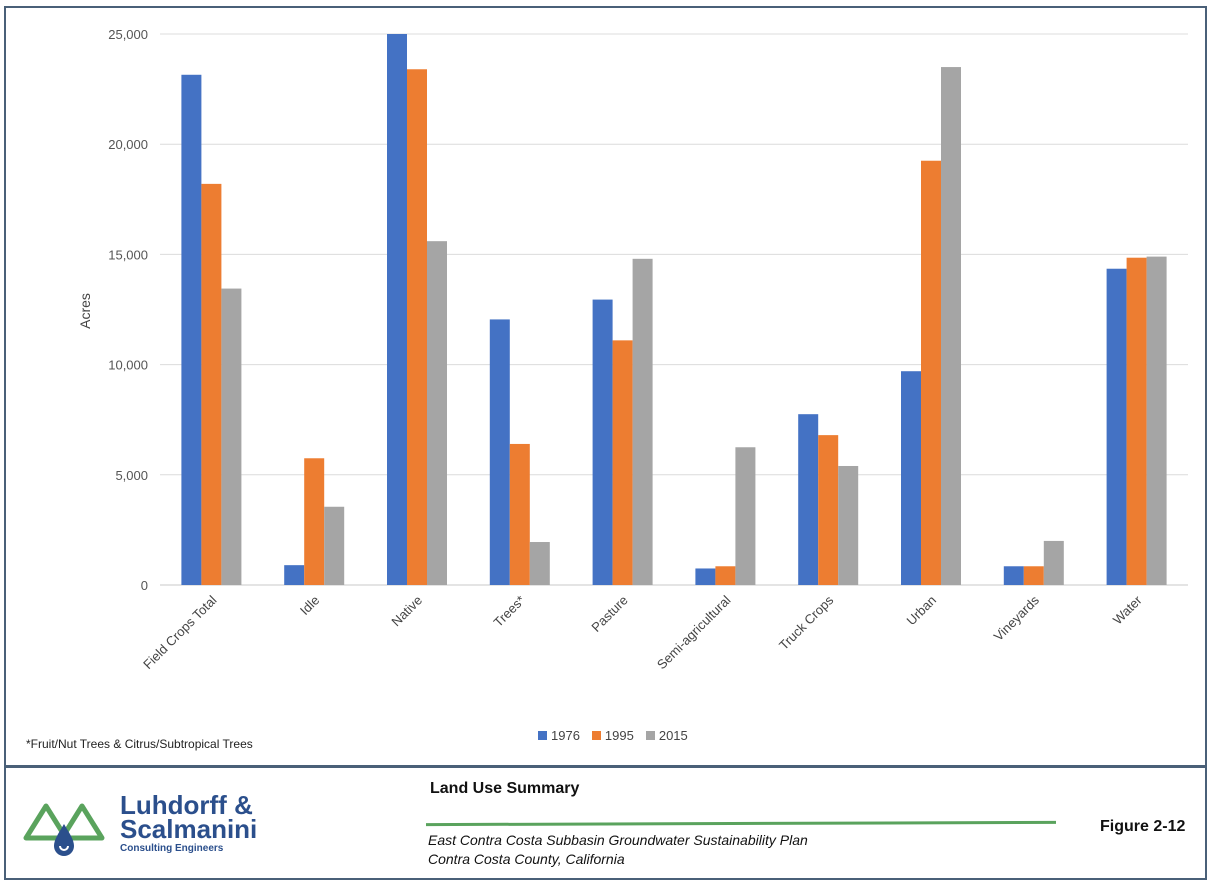 This screenshot has height=886, width=1215. Describe the element at coordinates (650, 735) in the screenshot. I see `legend-swatch-2015` at that location.